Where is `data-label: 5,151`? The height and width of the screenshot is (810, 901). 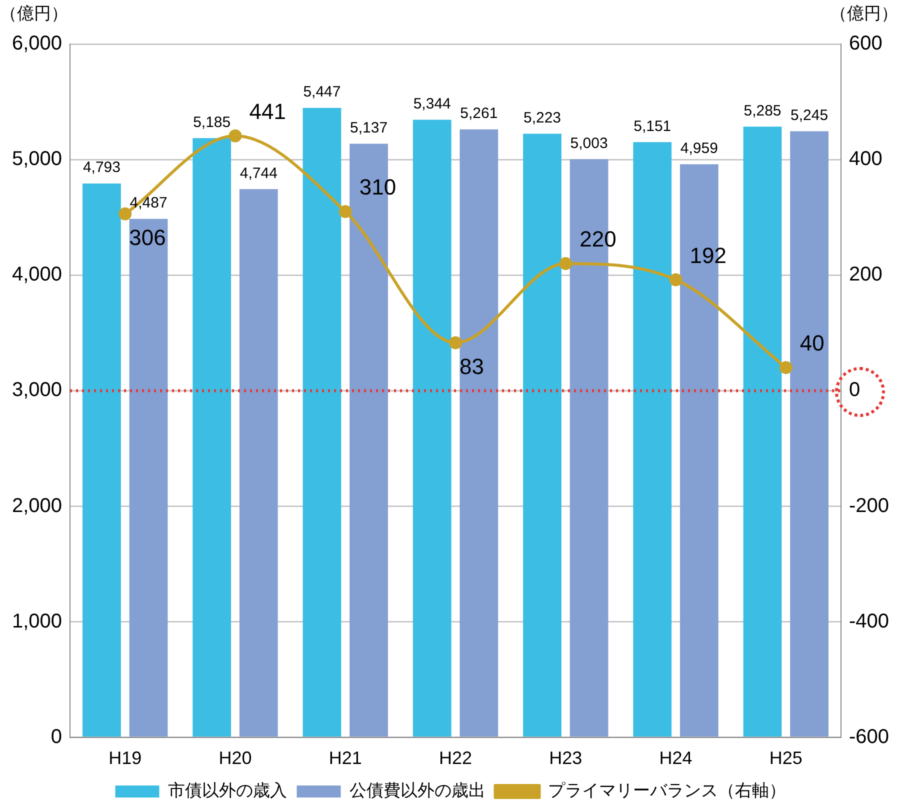 data-label: 5,151 is located at coordinates (653, 126).